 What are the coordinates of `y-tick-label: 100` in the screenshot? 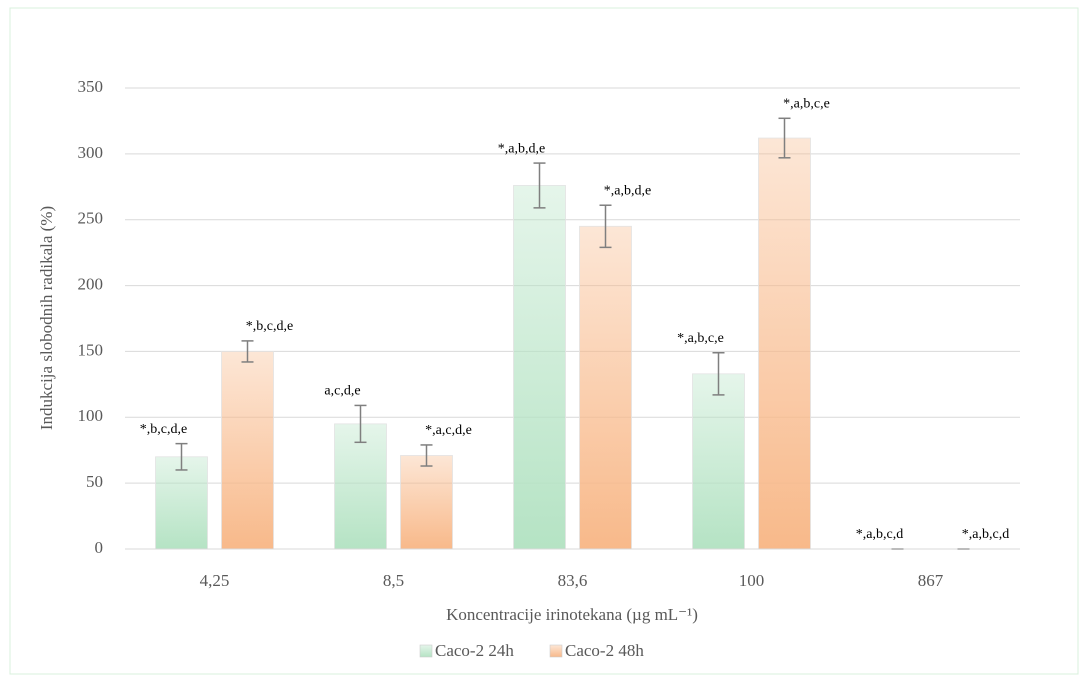 It's located at (91, 415).